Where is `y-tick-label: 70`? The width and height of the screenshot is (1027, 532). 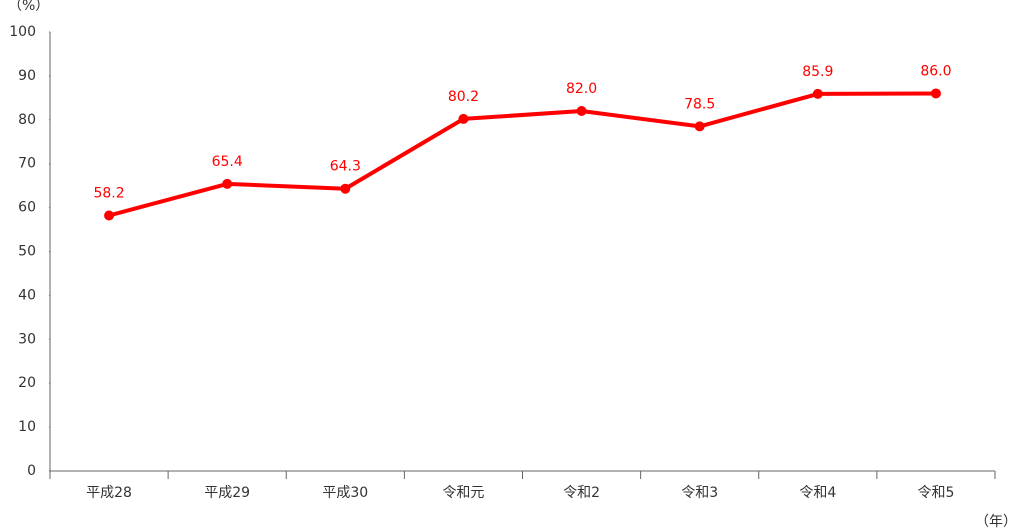
y-tick-label: 70 is located at coordinates (27, 164).